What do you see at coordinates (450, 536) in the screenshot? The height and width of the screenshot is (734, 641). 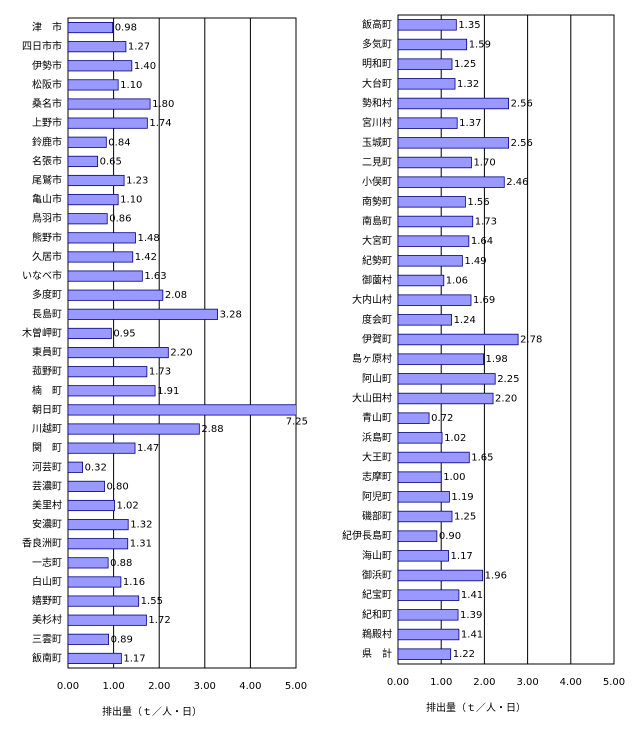 I see `value-label: 0.90` at bounding box center [450, 536].